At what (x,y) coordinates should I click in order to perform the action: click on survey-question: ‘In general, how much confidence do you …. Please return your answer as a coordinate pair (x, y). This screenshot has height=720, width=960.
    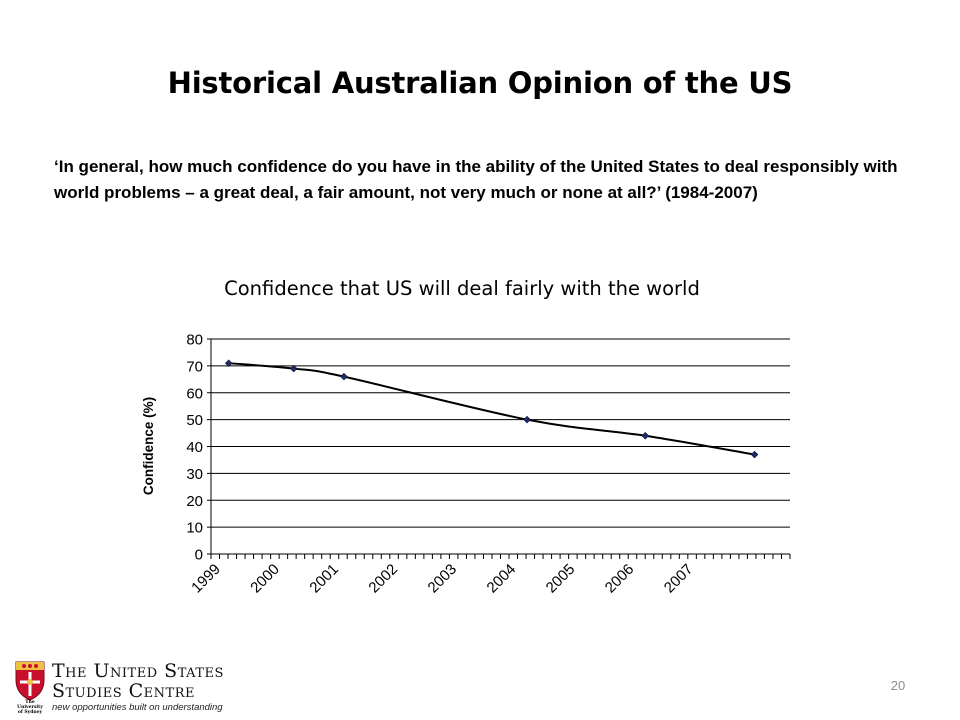
    Looking at the image, I should click on (476, 179).